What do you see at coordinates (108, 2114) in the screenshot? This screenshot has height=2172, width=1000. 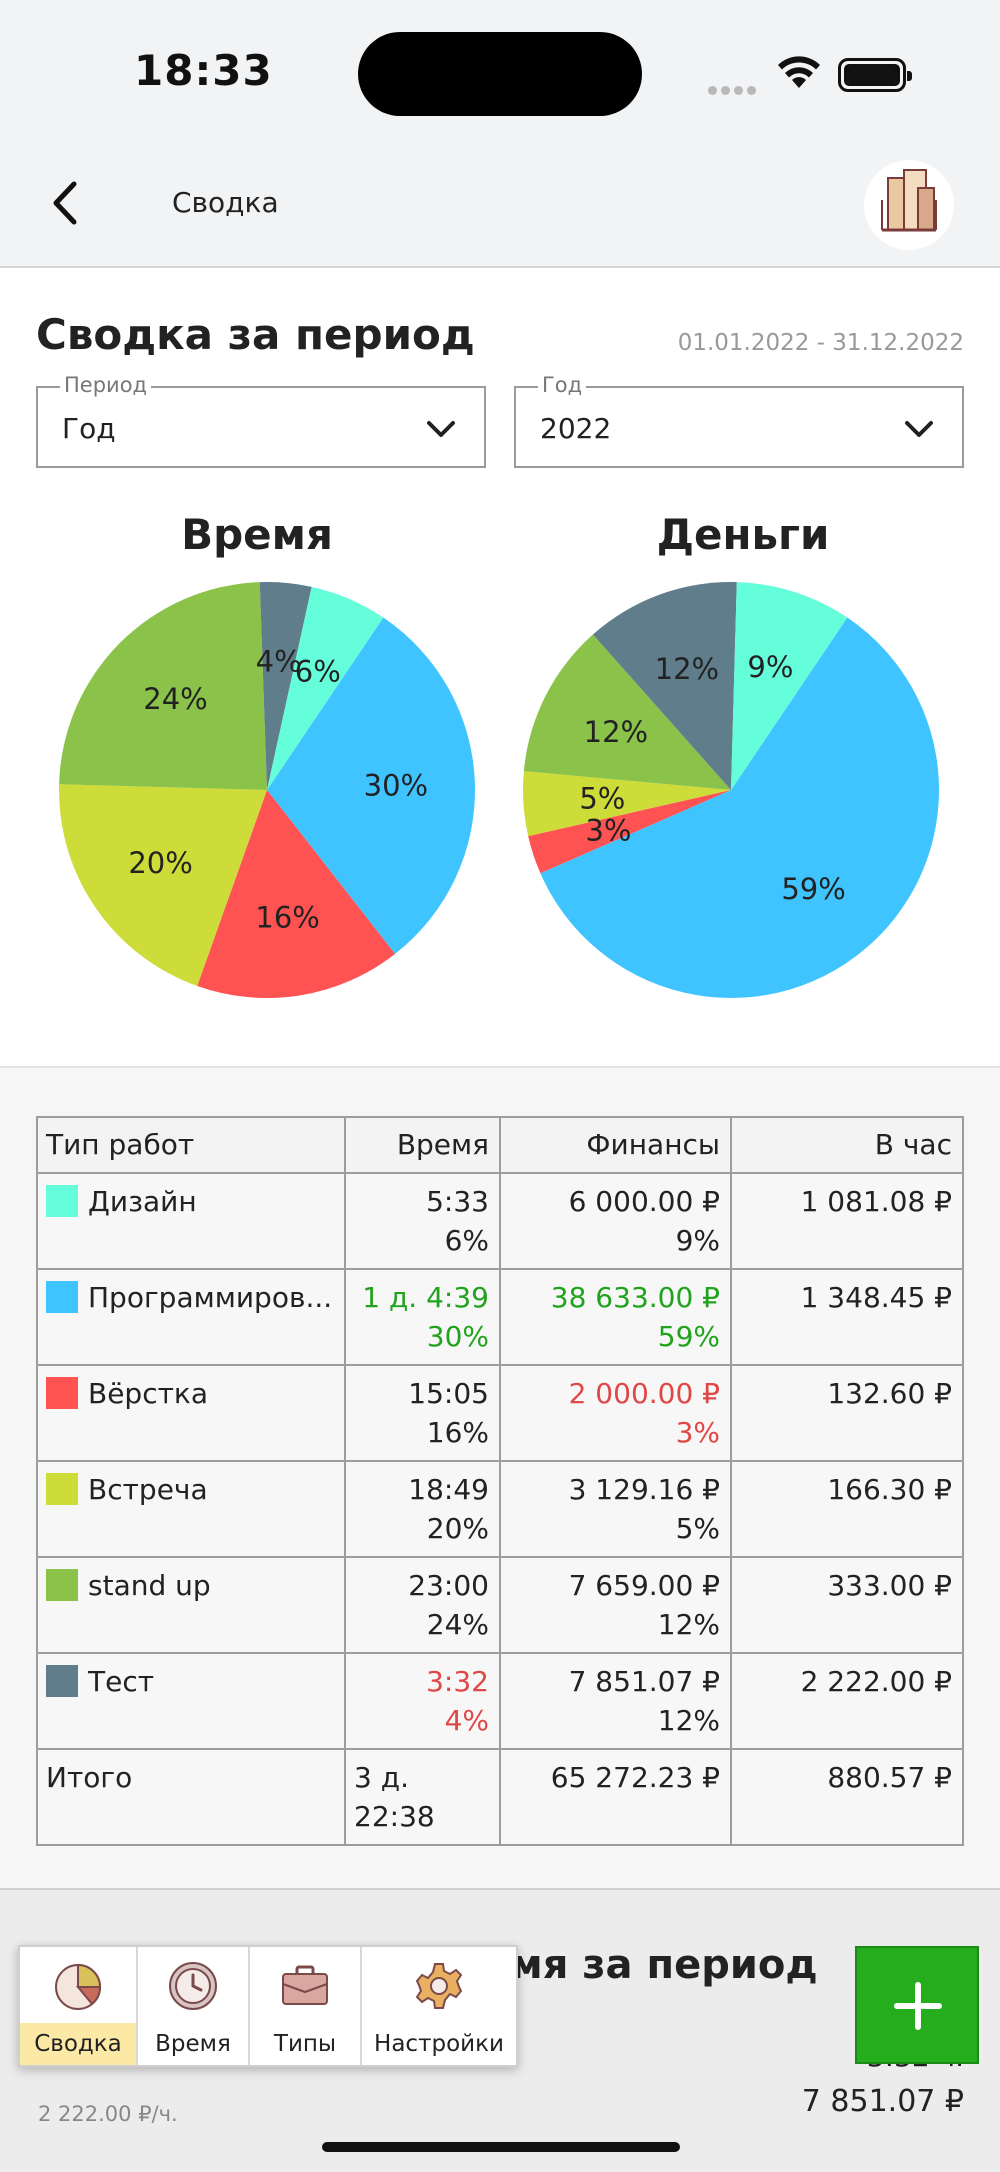 I see `entry-rate: 2 222.00 ₽/ч.` at bounding box center [108, 2114].